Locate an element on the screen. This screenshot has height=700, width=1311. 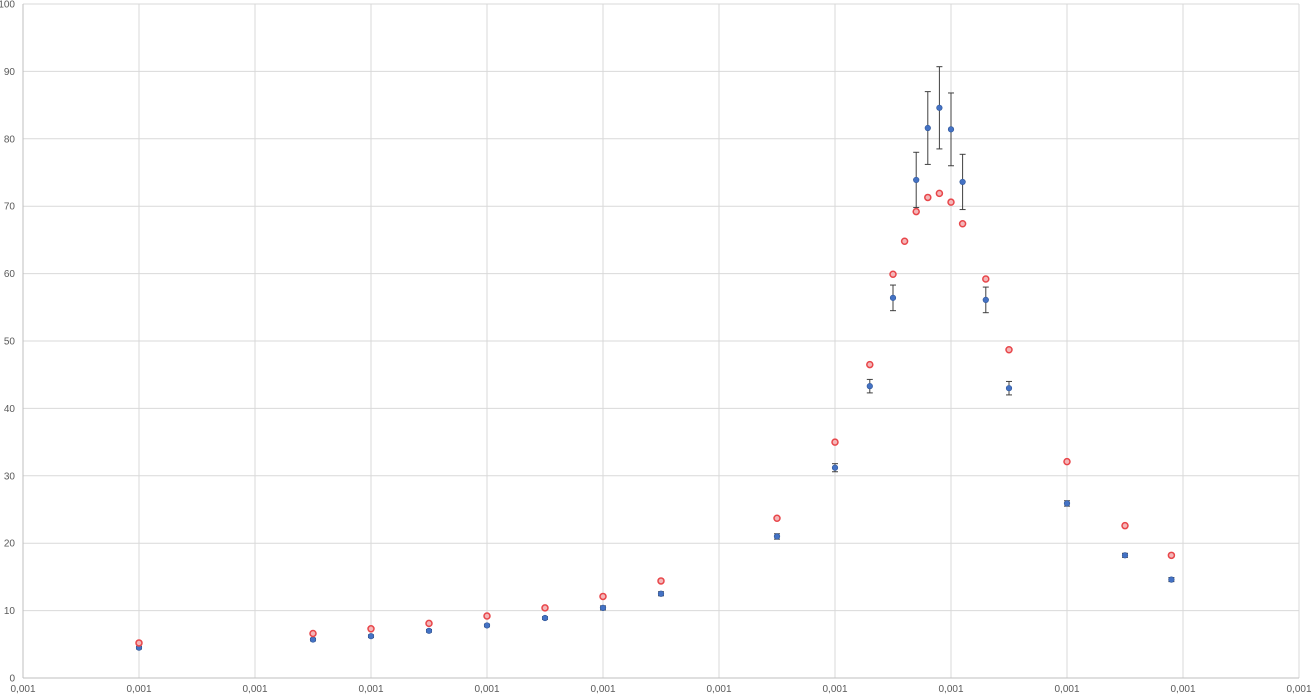
y-tick-label: 10 is located at coordinates (10, 611).